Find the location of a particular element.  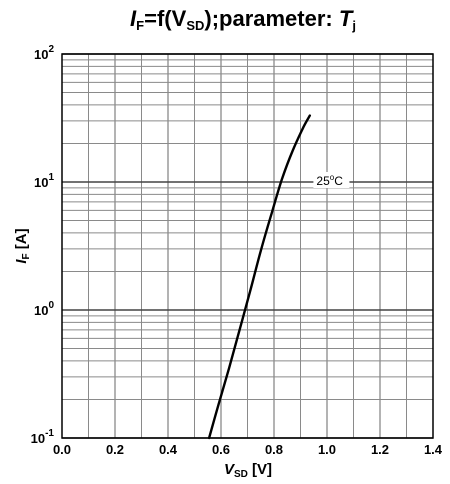

series-label-25c: 25oC is located at coordinates (329, 180).